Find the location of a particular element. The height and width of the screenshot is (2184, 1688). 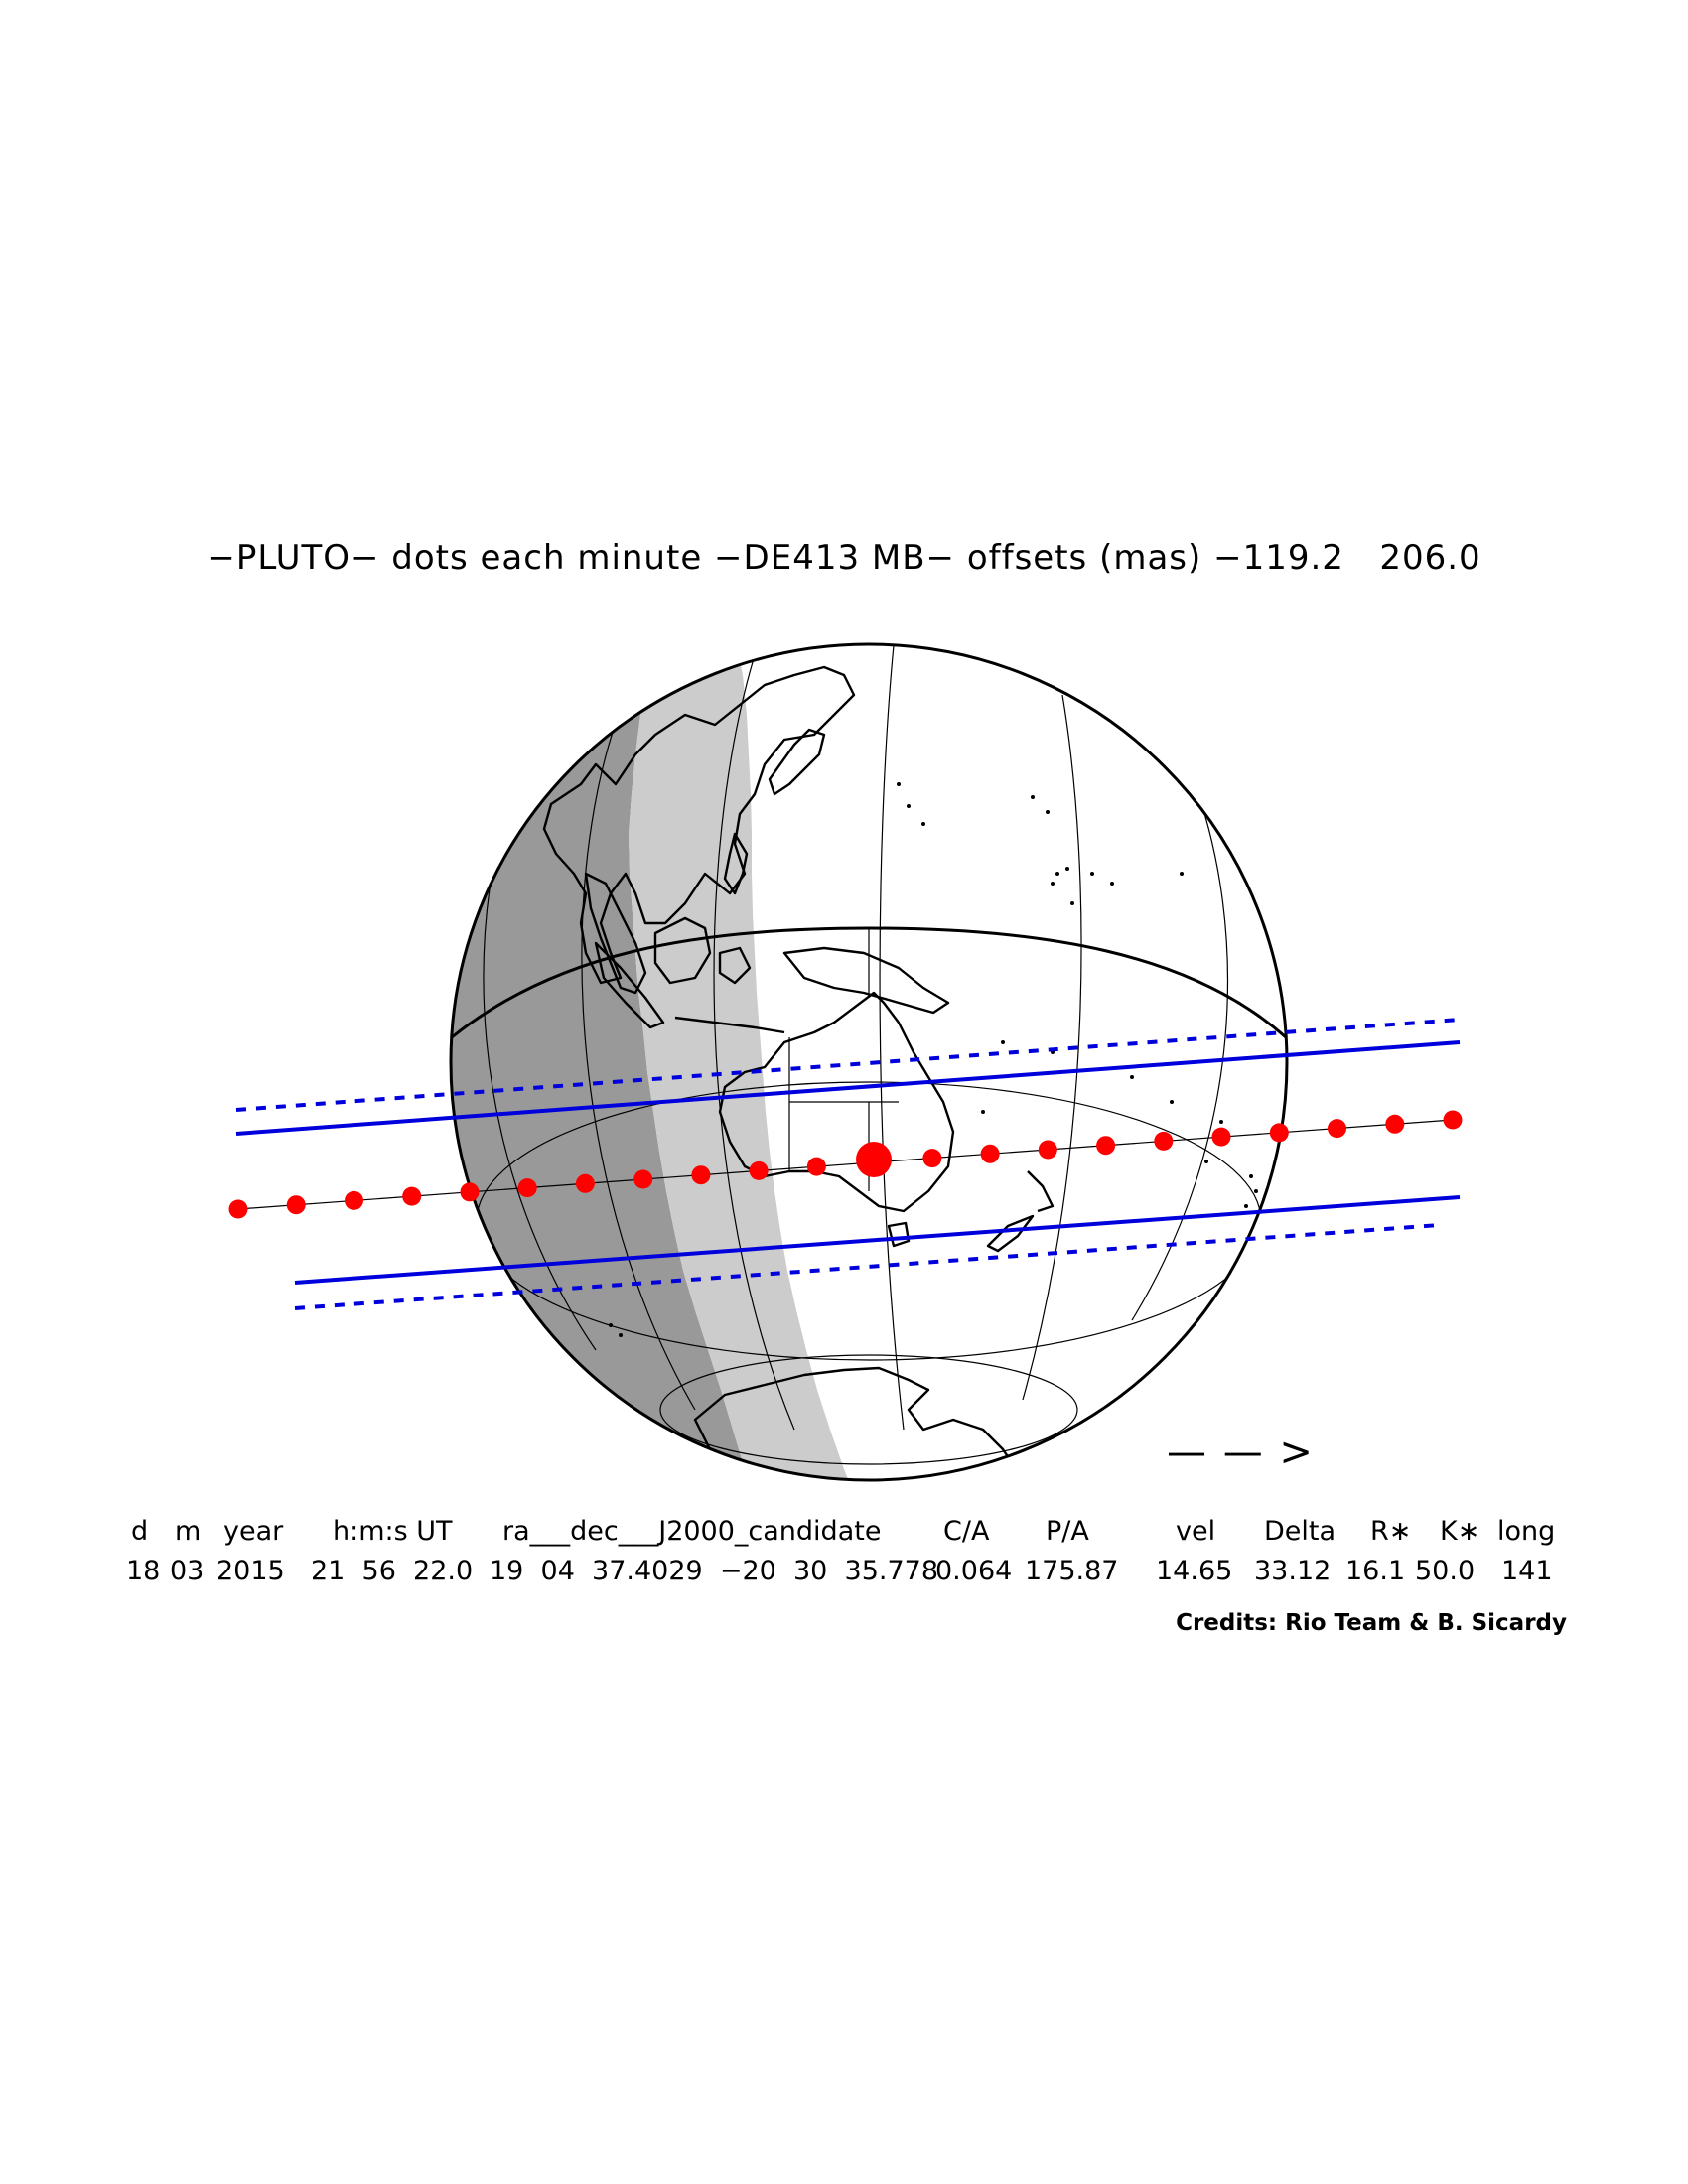

north-outer-limit is located at coordinates (848, 1065).